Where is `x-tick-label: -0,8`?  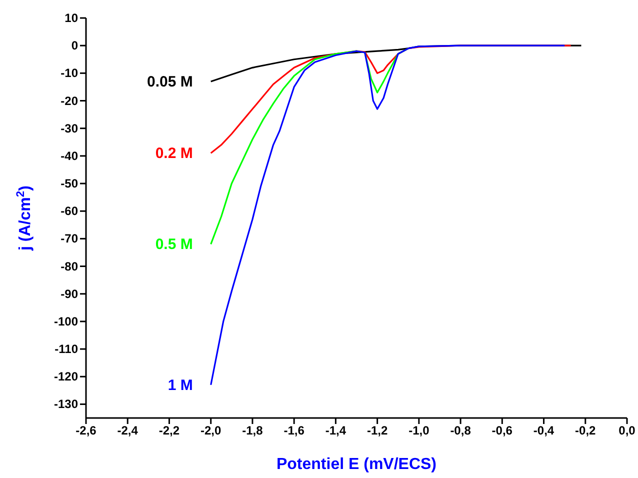
x-tick-label: -0,8 is located at coordinates (461, 431).